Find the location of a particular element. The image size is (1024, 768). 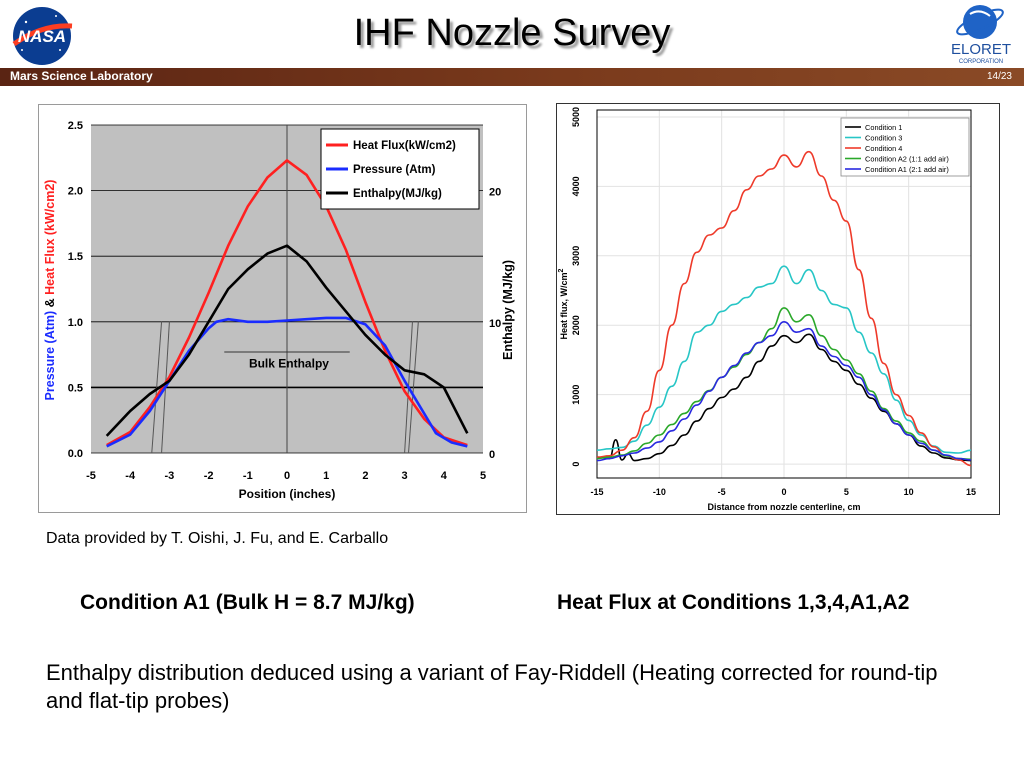

y-tick-label: 5000 is located at coordinates (576, 117).